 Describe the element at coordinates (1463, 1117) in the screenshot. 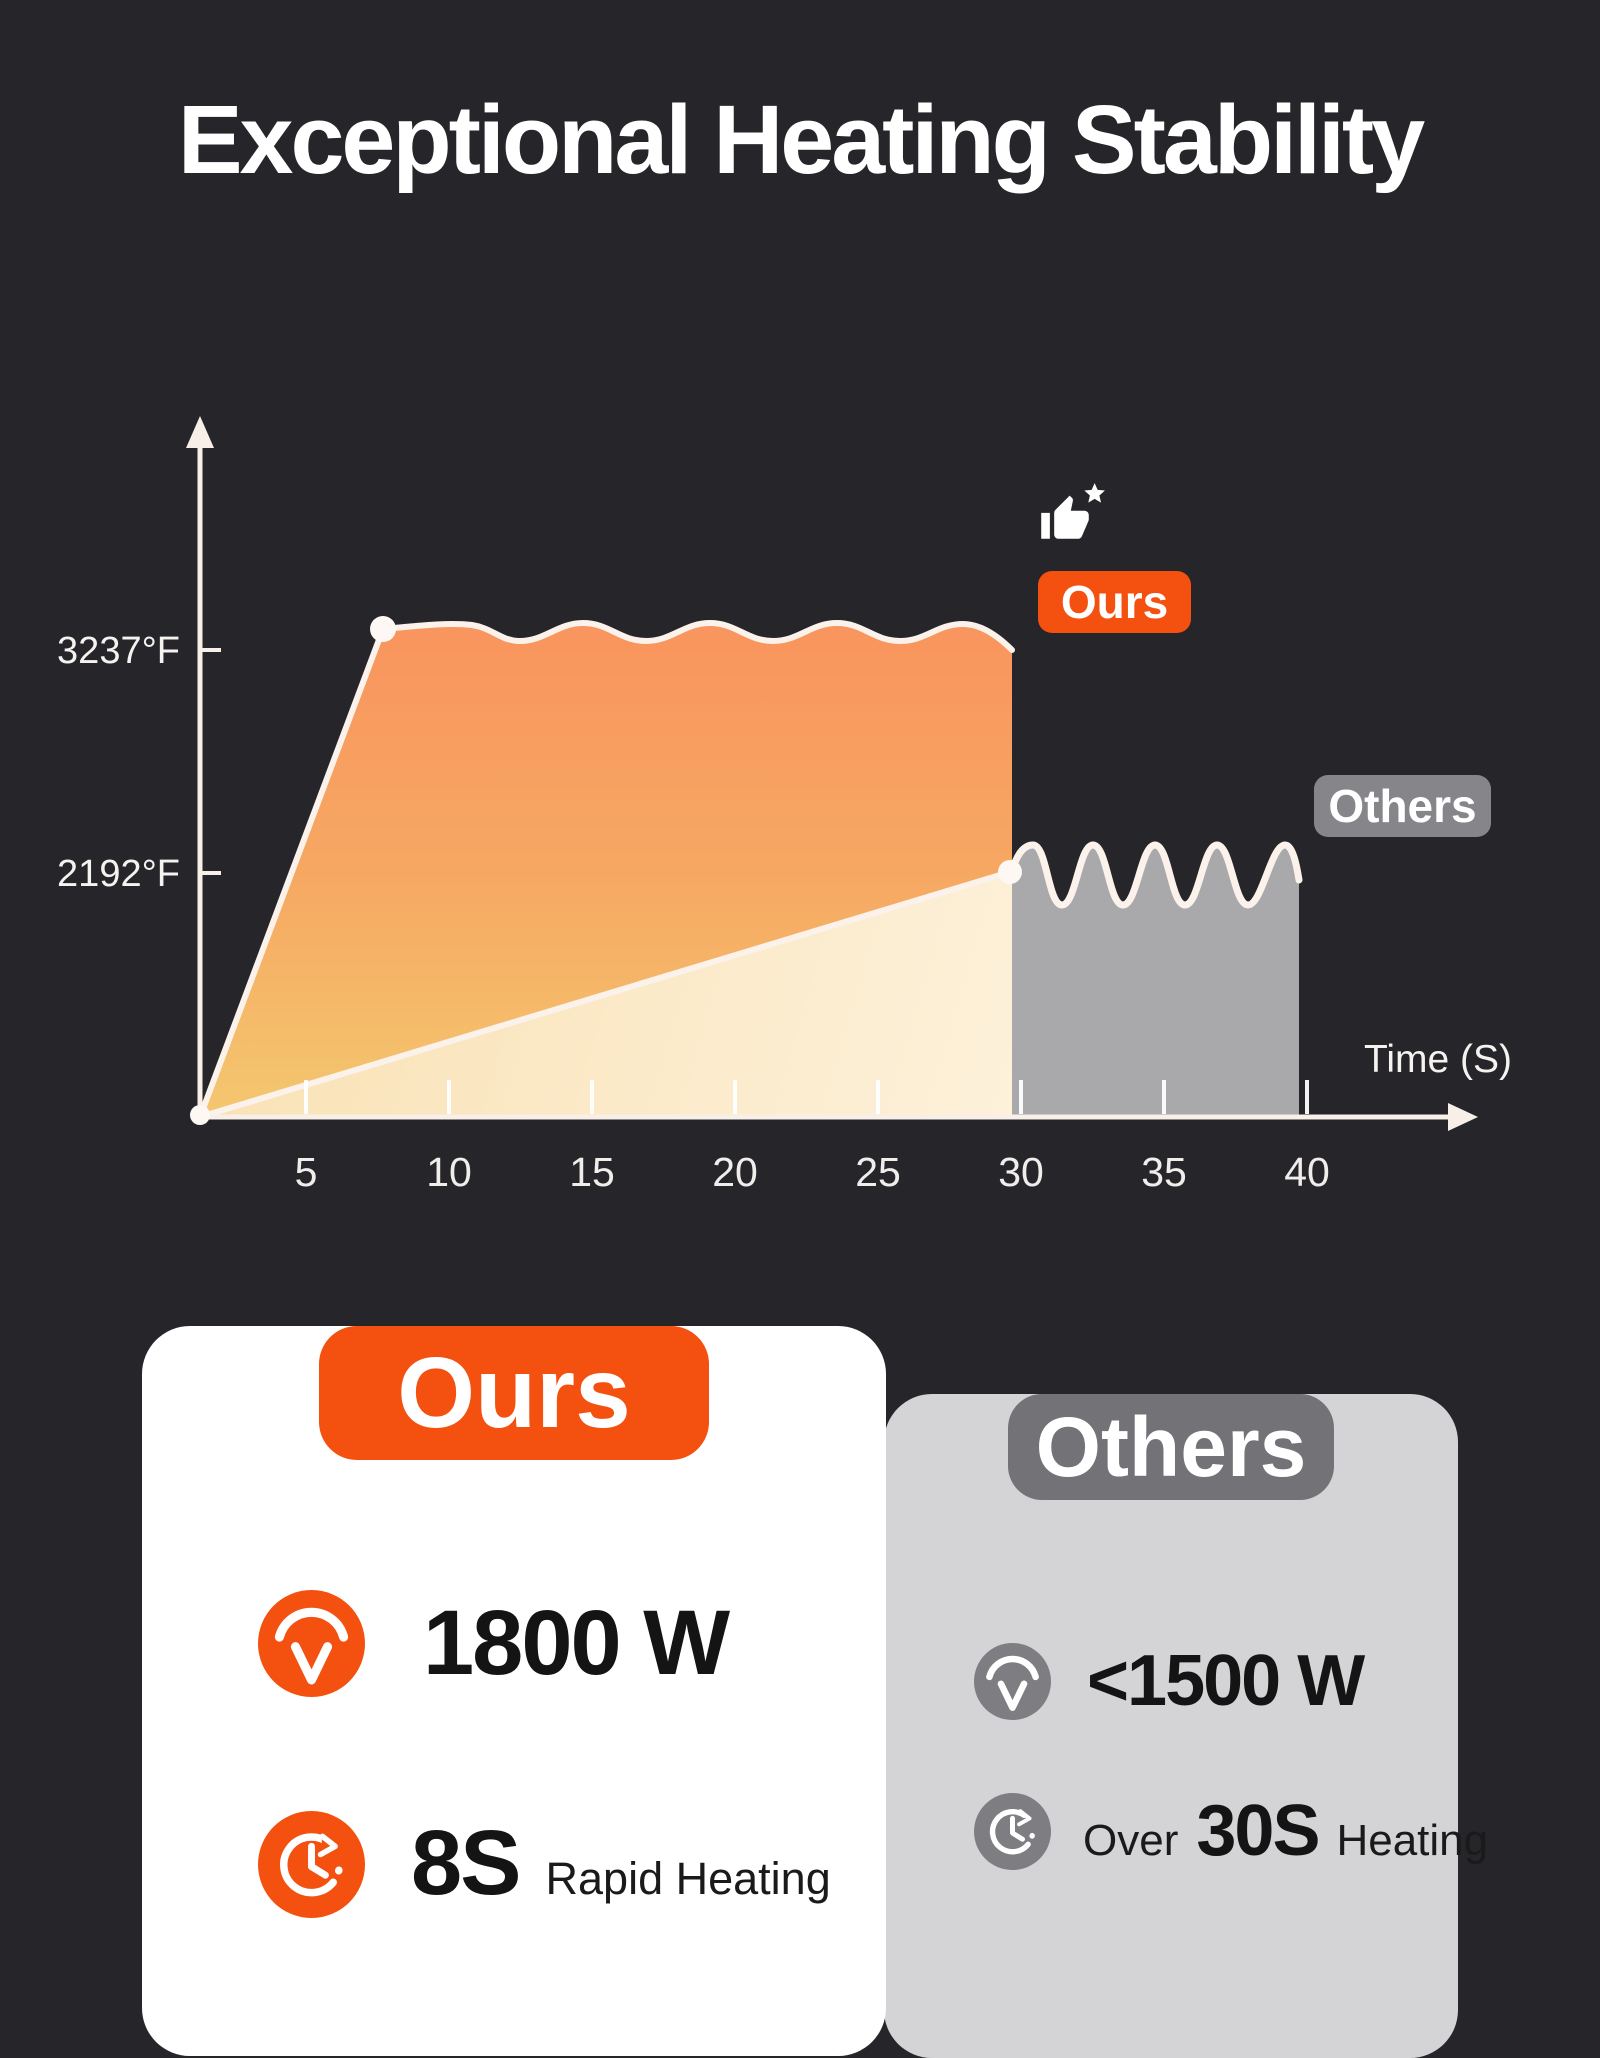

I see `x-axis-arrow` at that location.